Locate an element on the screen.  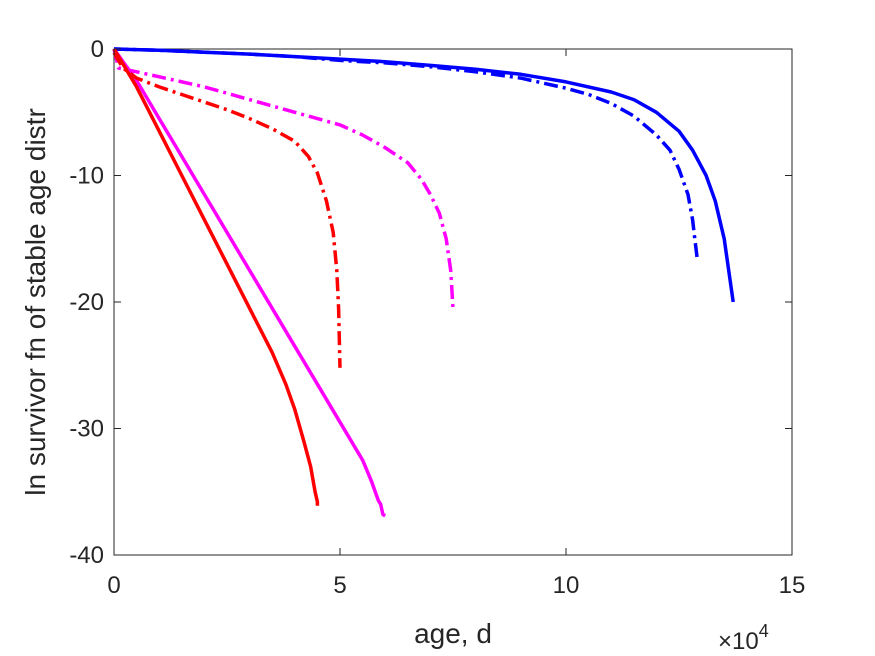
x-multiplier-base: ×10 is located at coordinates (738, 641).